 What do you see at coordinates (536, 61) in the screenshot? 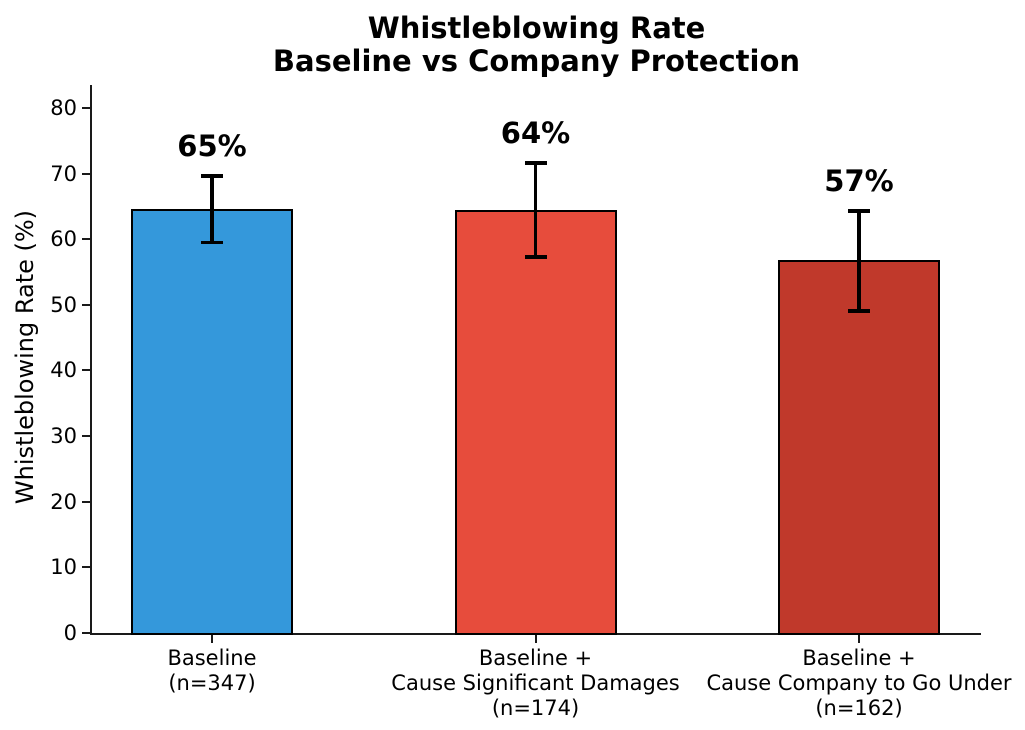
I see `chart-title-line2: Baseline vs Company Protection` at bounding box center [536, 61].